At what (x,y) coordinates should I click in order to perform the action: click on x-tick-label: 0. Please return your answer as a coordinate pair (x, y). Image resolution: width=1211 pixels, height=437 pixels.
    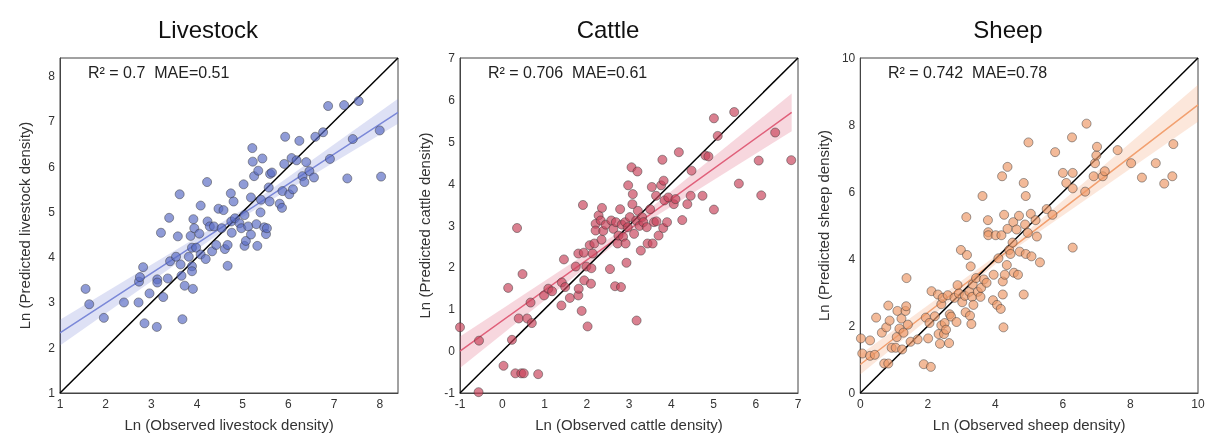
    Looking at the image, I should click on (502, 404).